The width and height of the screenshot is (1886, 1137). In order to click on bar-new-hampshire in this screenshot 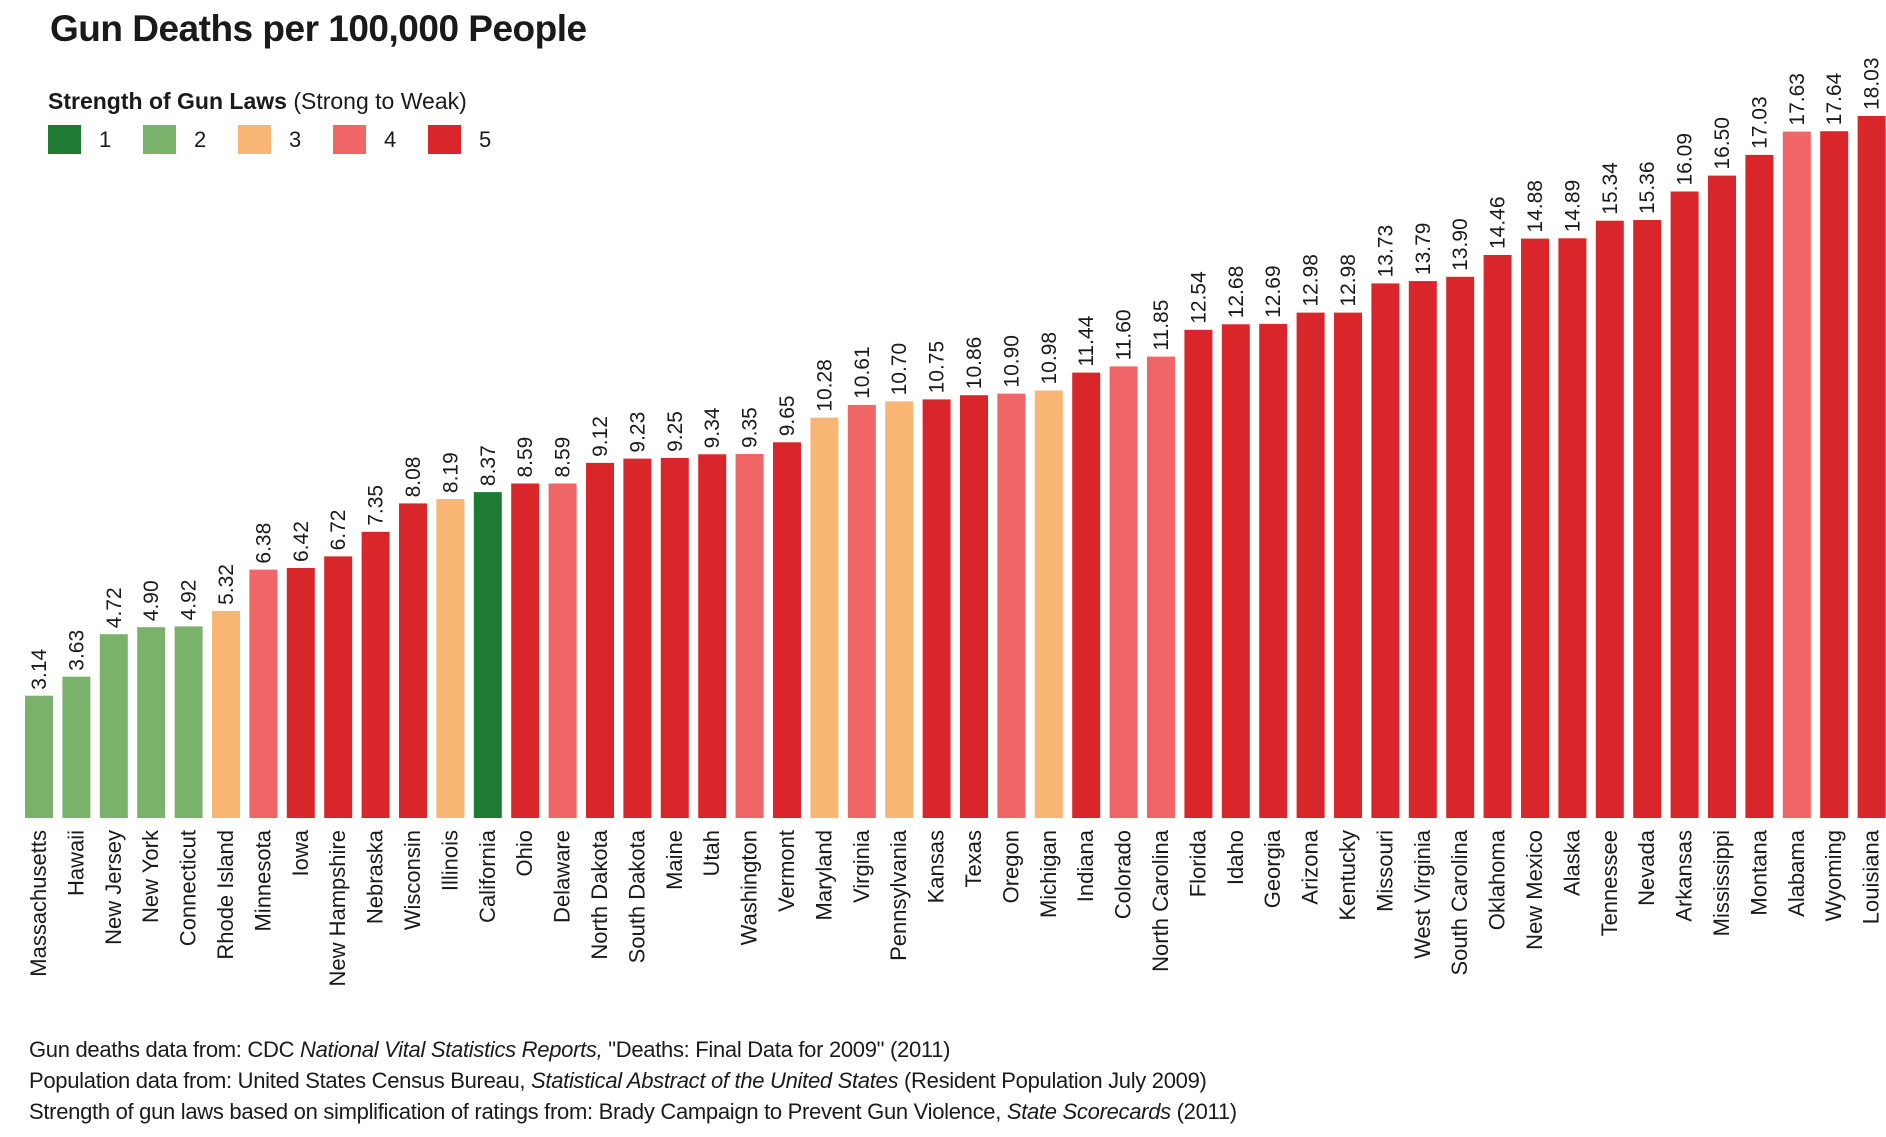, I will do `click(338, 687)`.